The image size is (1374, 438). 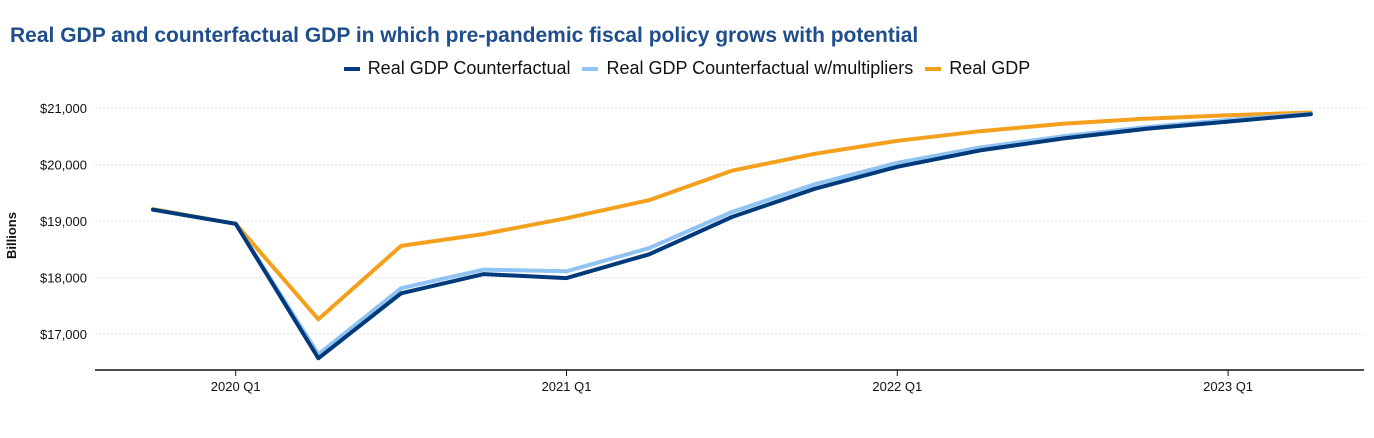 What do you see at coordinates (63, 334) in the screenshot?
I see `y-tick-label: $17,000` at bounding box center [63, 334].